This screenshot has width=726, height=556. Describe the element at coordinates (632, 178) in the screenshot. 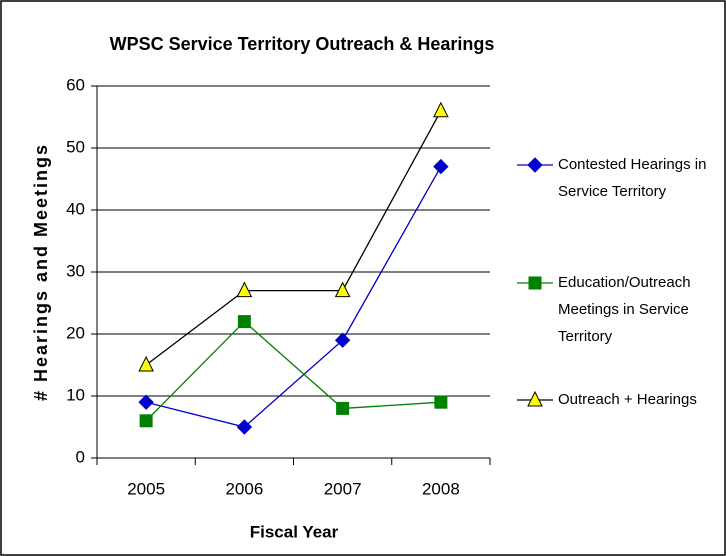

I see `legend-label: Contested Hearings in Service Territory` at that location.